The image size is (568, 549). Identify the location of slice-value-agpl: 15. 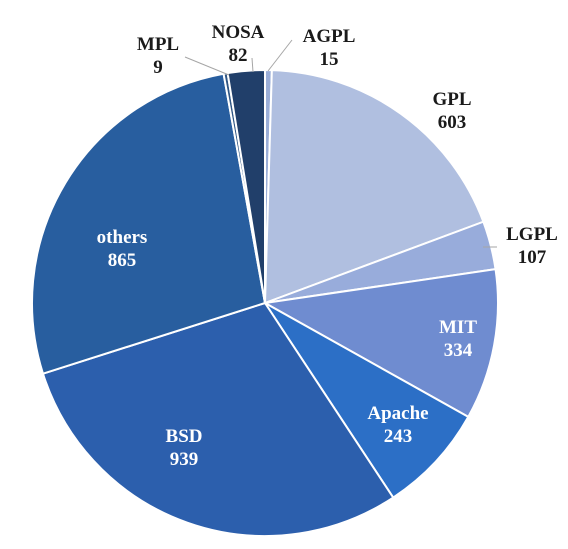
(329, 59).